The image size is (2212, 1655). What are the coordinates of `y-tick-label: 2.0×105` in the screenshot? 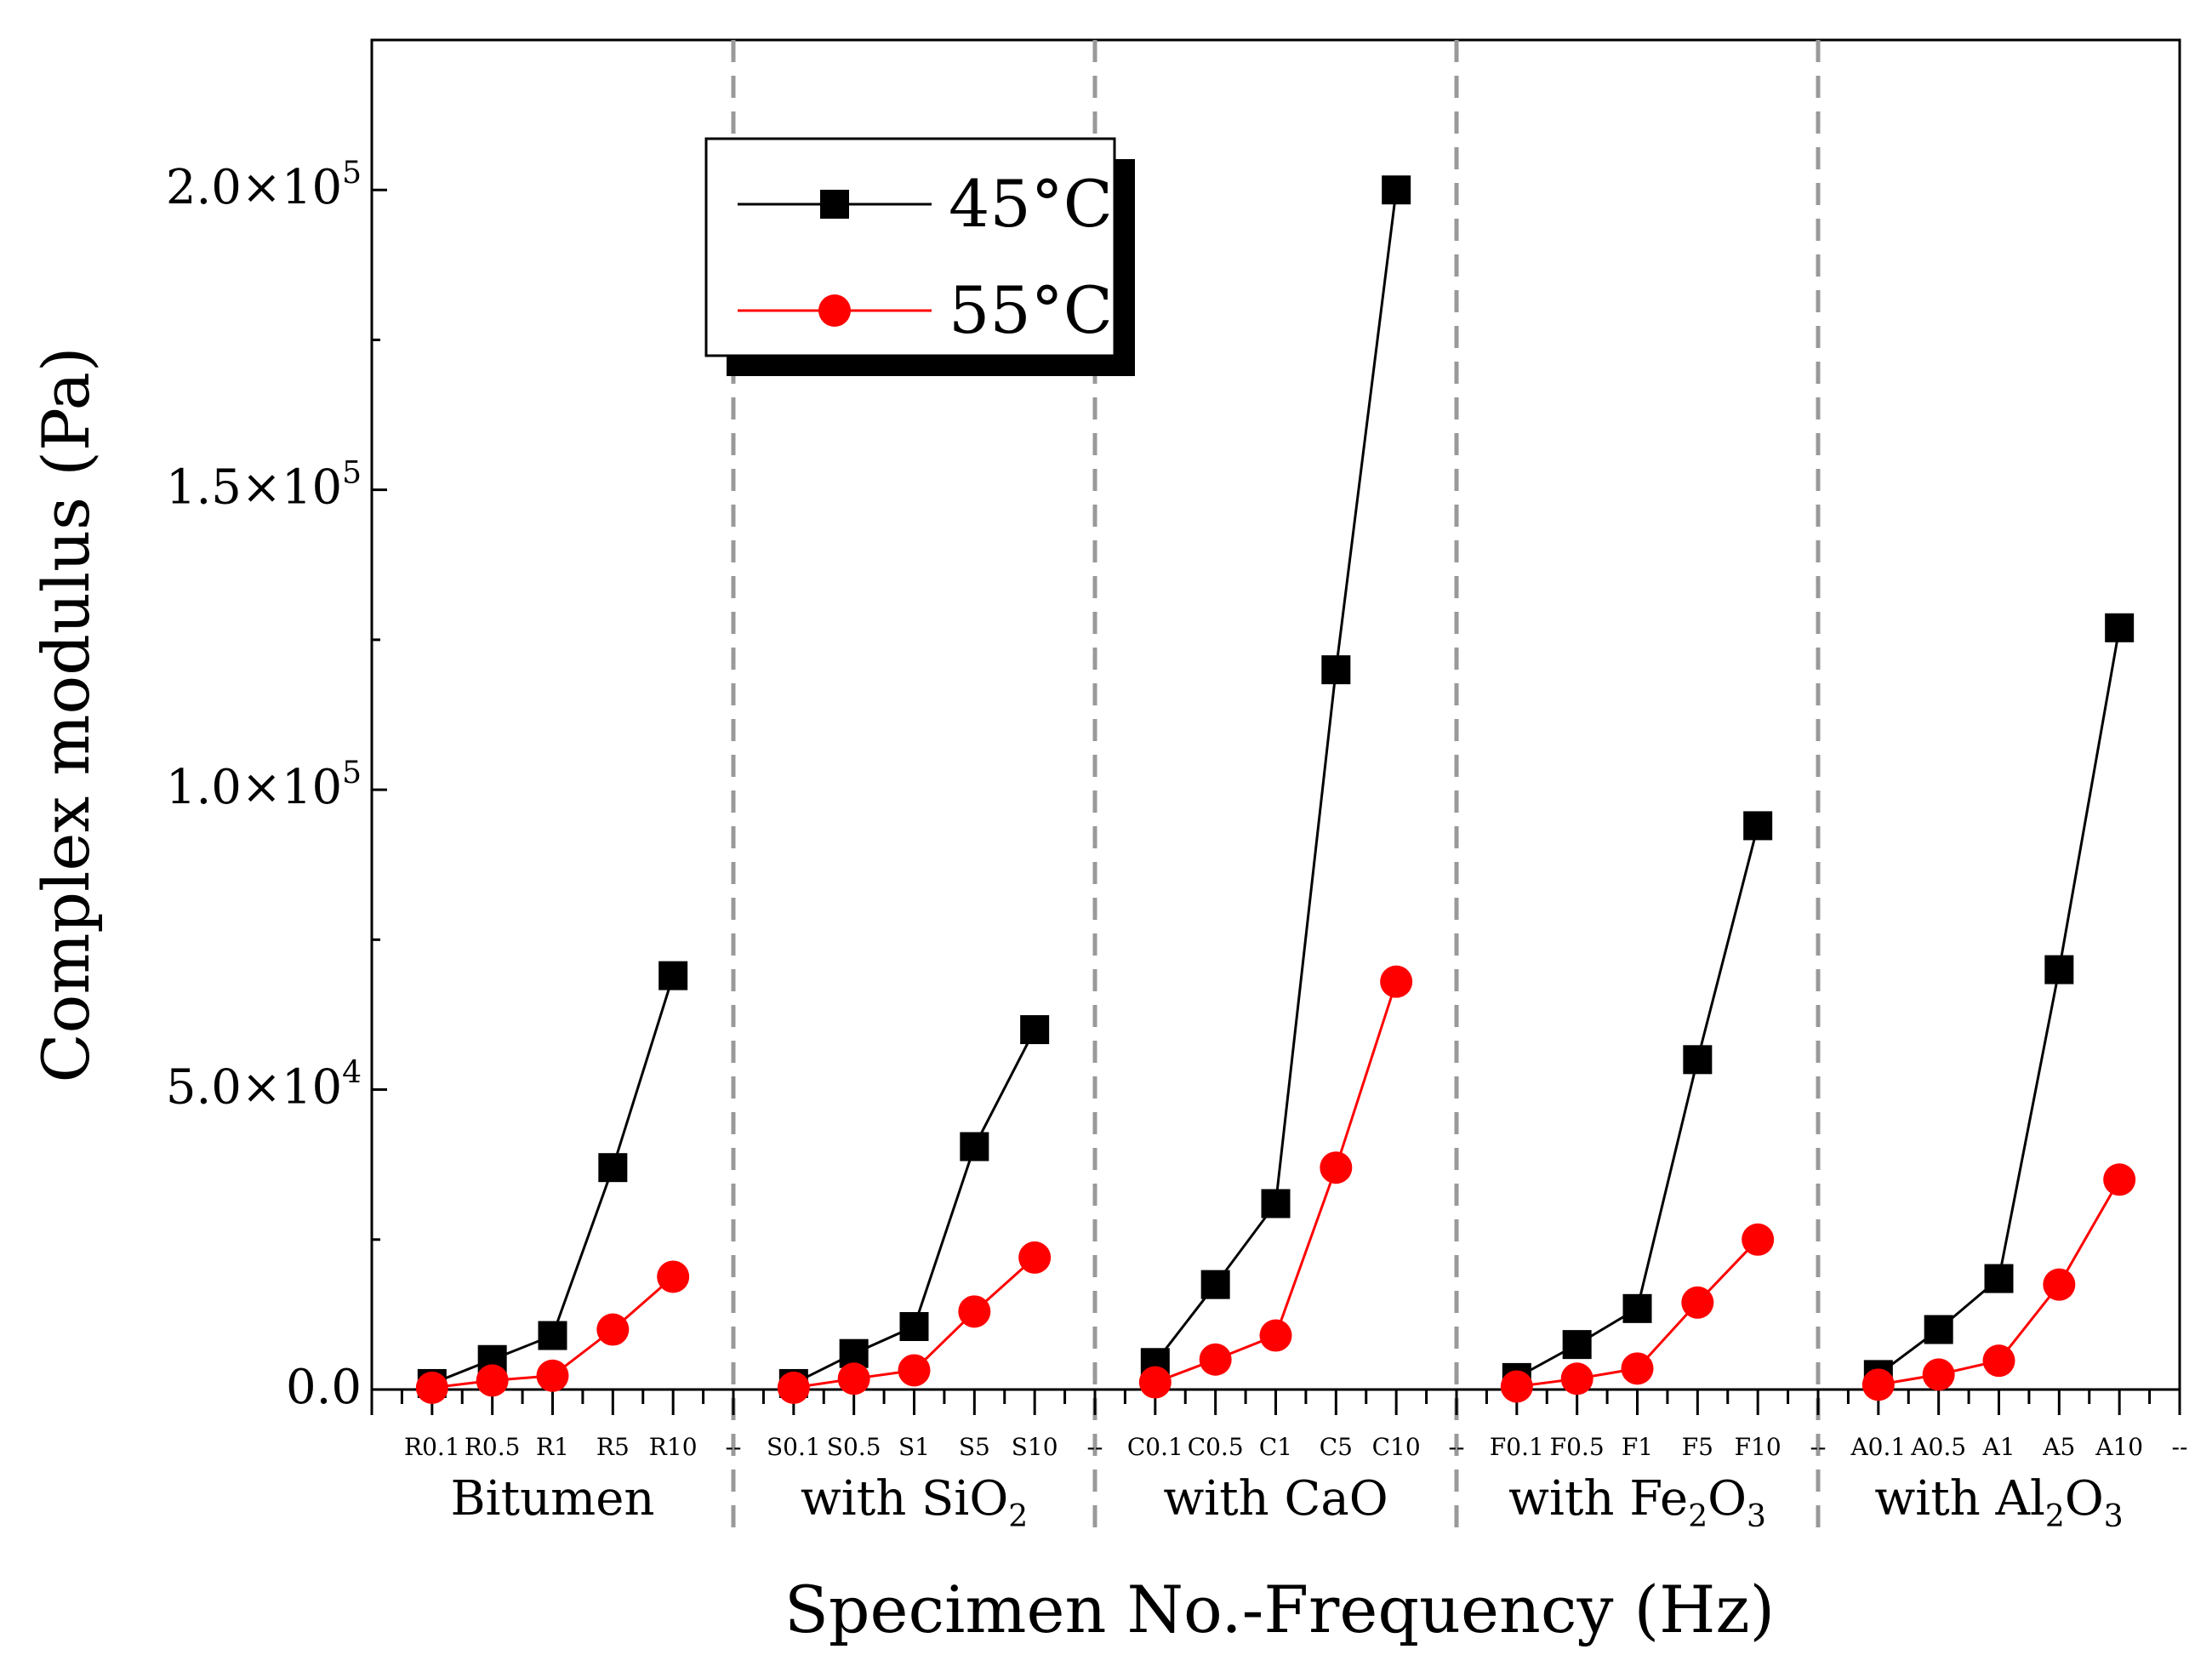 It's located at (264, 185).